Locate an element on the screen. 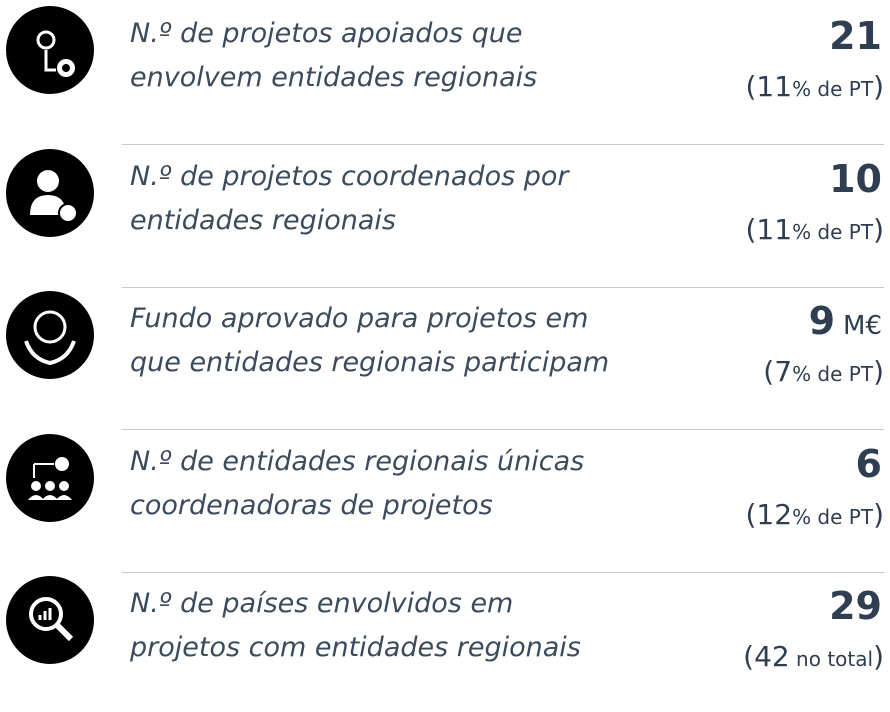  sub-value: (7% de PT) is located at coordinates (823, 371).